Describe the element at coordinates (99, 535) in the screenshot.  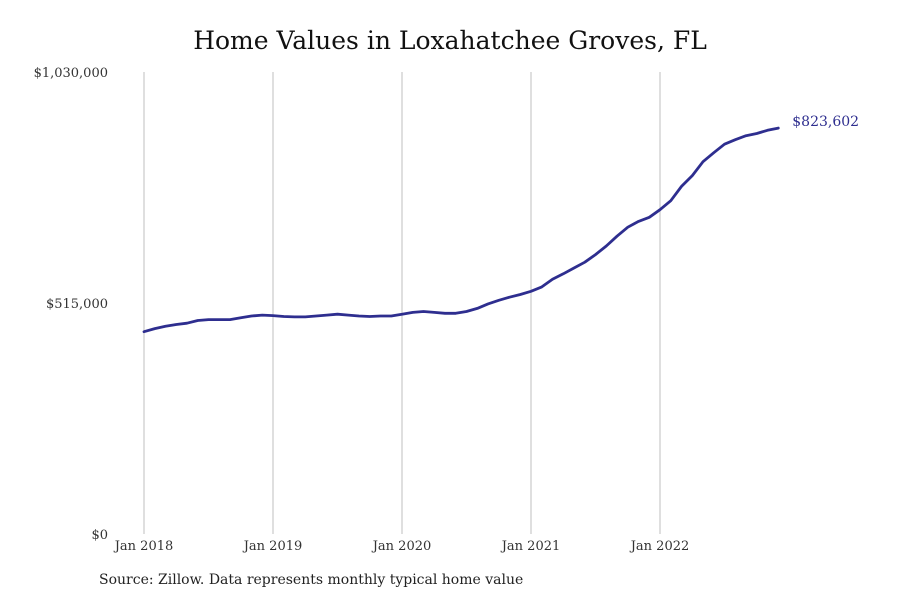
I see `y-tick-label: $0` at that location.